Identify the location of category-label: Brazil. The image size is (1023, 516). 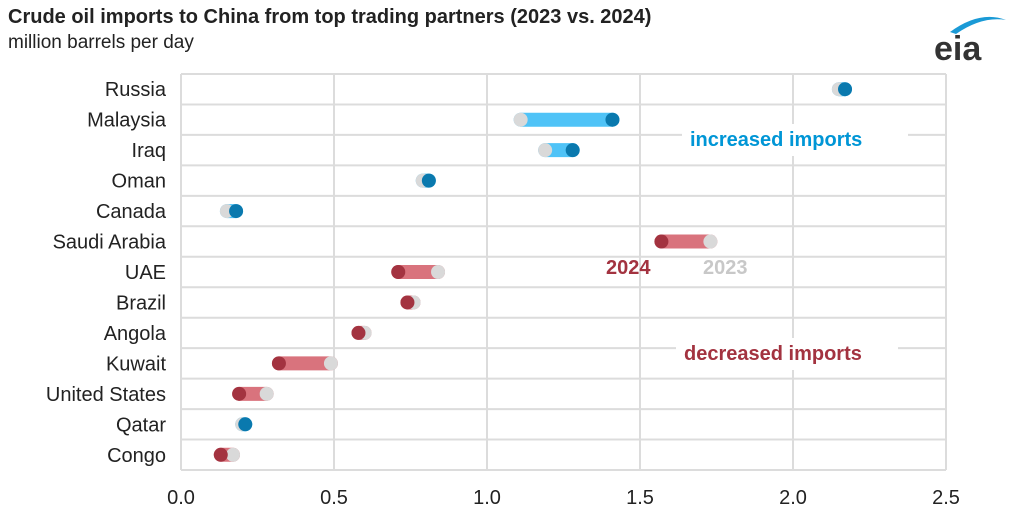
(141, 303).